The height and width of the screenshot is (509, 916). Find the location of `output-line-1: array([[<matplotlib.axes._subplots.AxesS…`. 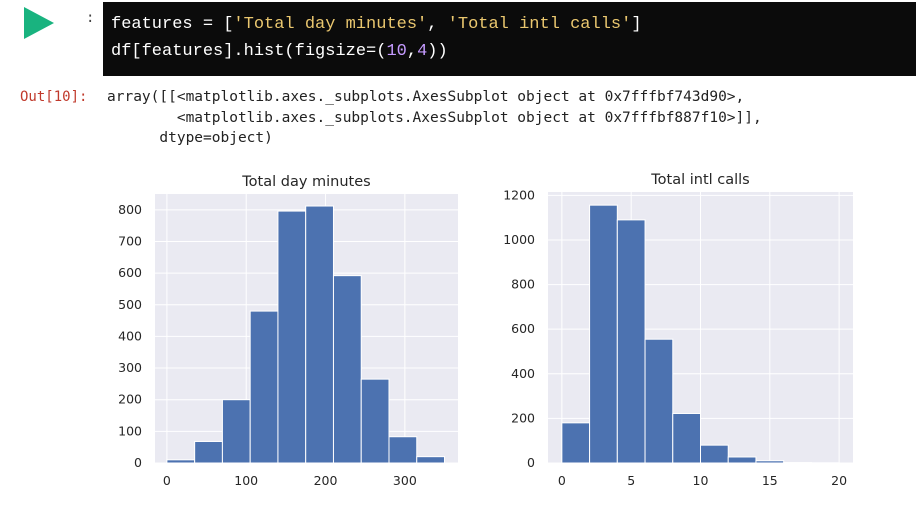

output-line-1: array([[<matplotlib.axes._subplots.AxesS… is located at coordinates (426, 97).